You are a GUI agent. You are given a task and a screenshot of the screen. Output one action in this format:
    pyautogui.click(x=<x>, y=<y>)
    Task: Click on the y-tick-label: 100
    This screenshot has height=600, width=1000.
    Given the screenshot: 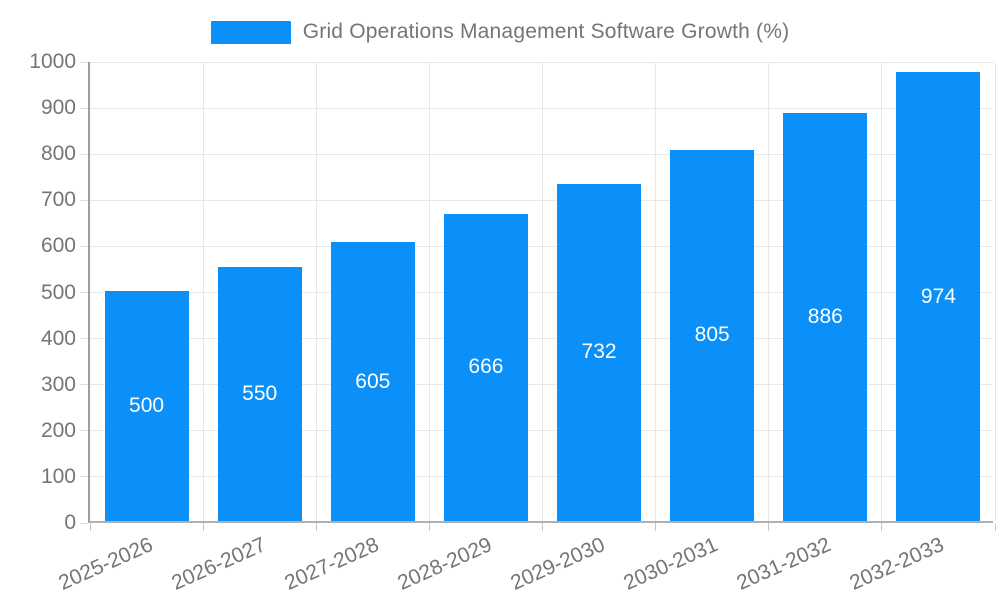 What is the action you would take?
    pyautogui.click(x=58, y=476)
    